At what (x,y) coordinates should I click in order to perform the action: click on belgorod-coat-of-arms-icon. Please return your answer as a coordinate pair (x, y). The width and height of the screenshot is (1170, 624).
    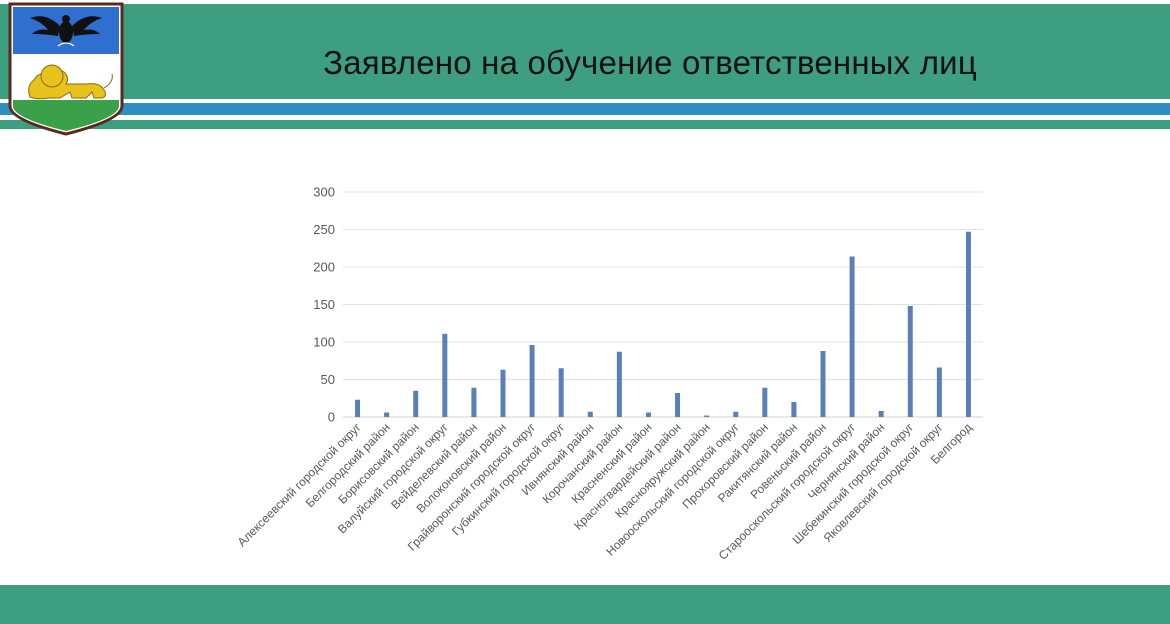
    Looking at the image, I should click on (66, 69).